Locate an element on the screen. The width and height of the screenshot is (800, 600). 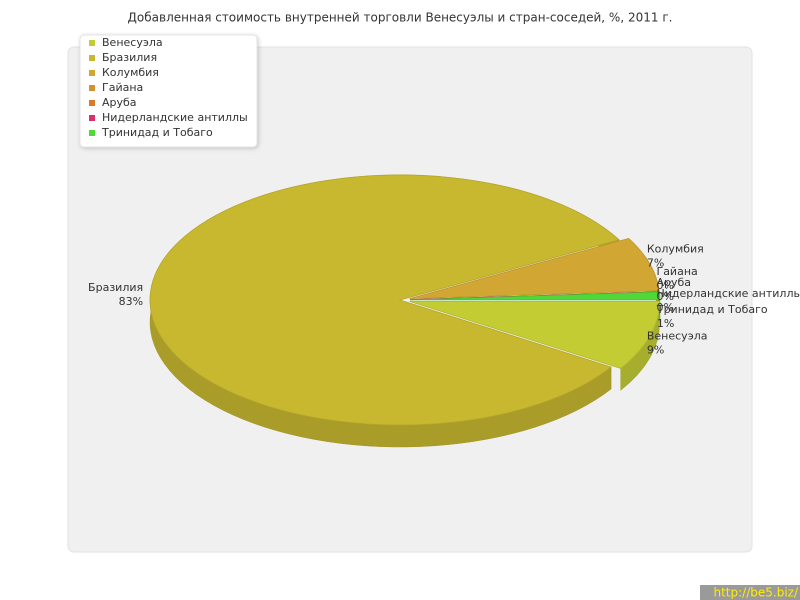
slice-value-label: 1% is located at coordinates (665, 323).